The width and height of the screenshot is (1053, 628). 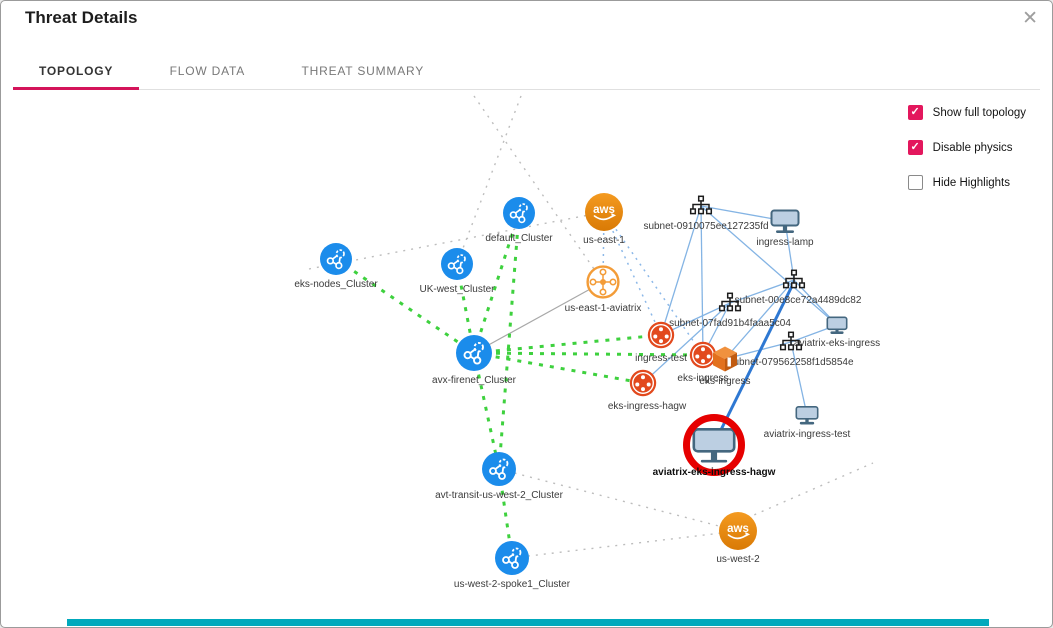 I want to click on checkbox-label: Show full topology, so click(x=979, y=112).